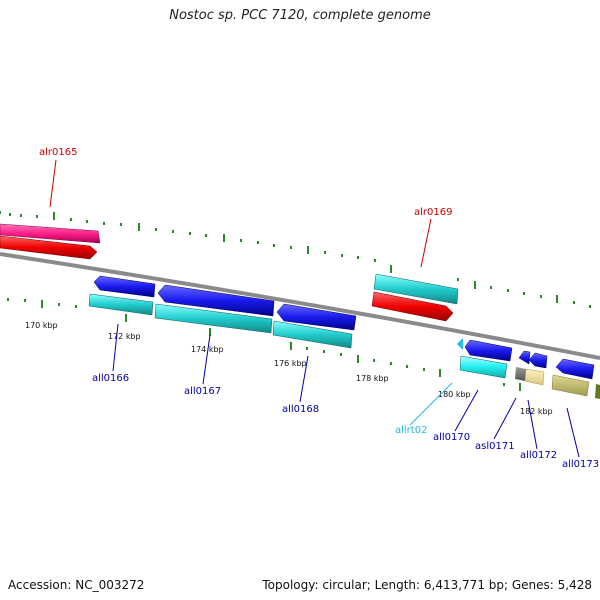 This screenshot has width=600, height=600. I want to click on gene-all0173-arrow, so click(575, 369).